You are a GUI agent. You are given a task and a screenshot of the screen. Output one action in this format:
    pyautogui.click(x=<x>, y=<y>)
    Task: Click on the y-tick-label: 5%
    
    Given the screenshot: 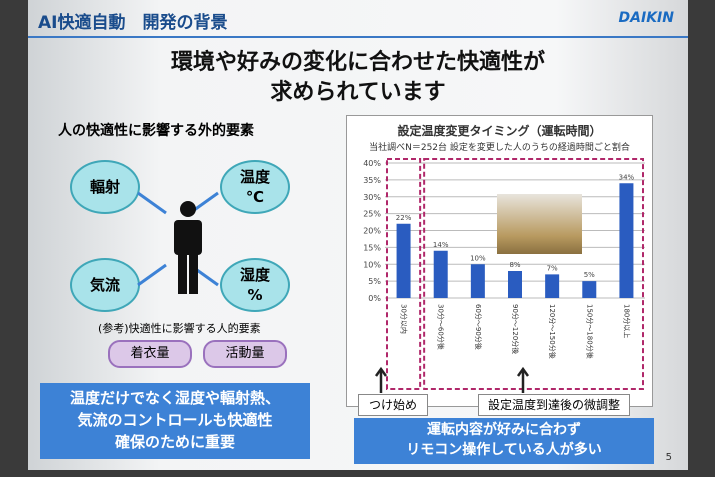 What is the action you would take?
    pyautogui.click(x=374, y=281)
    